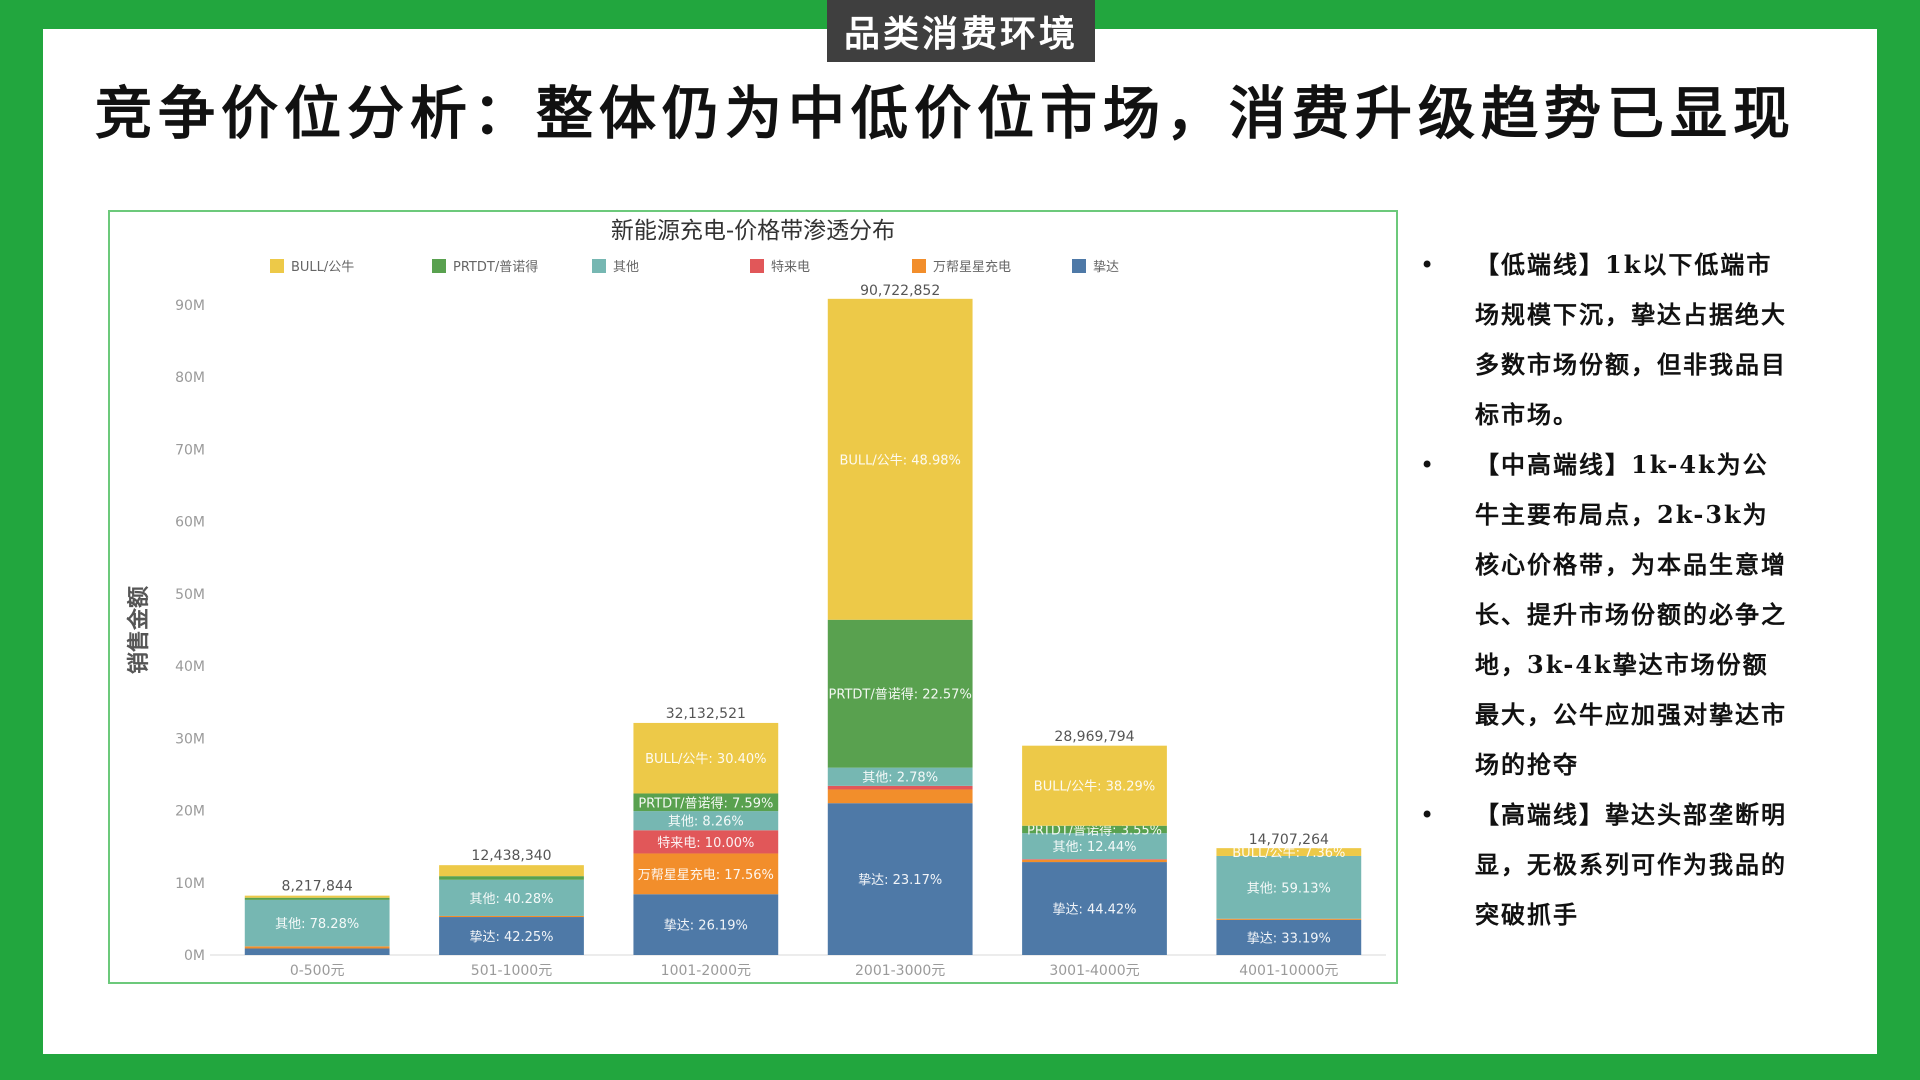 The width and height of the screenshot is (1920, 1080). I want to click on x-tick-label: 501-1000元, so click(511, 971).